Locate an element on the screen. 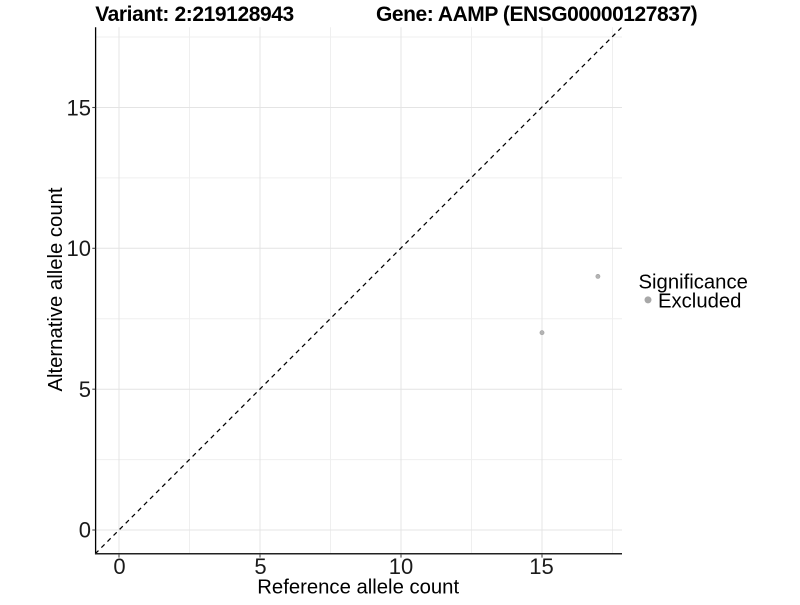 The height and width of the screenshot is (605, 800). svg-text: Gene: AAMP (ENSG00000127837) is located at coordinates (536, 14).